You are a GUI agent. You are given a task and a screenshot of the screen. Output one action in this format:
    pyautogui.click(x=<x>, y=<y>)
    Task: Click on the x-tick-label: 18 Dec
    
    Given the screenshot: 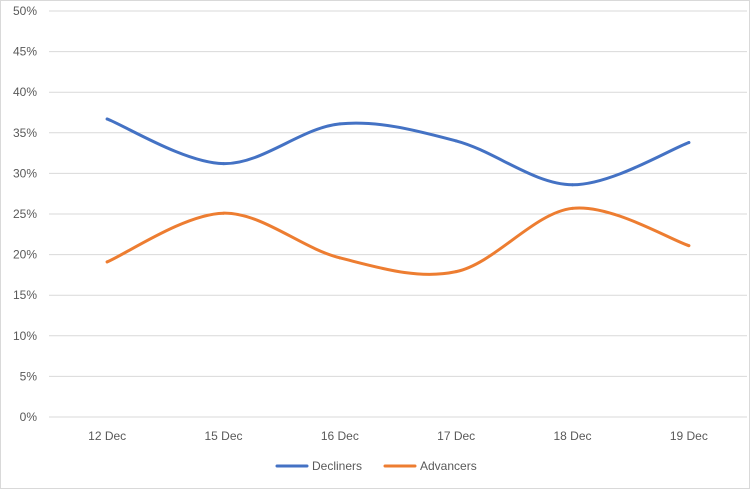 What is the action you would take?
    pyautogui.click(x=572, y=436)
    